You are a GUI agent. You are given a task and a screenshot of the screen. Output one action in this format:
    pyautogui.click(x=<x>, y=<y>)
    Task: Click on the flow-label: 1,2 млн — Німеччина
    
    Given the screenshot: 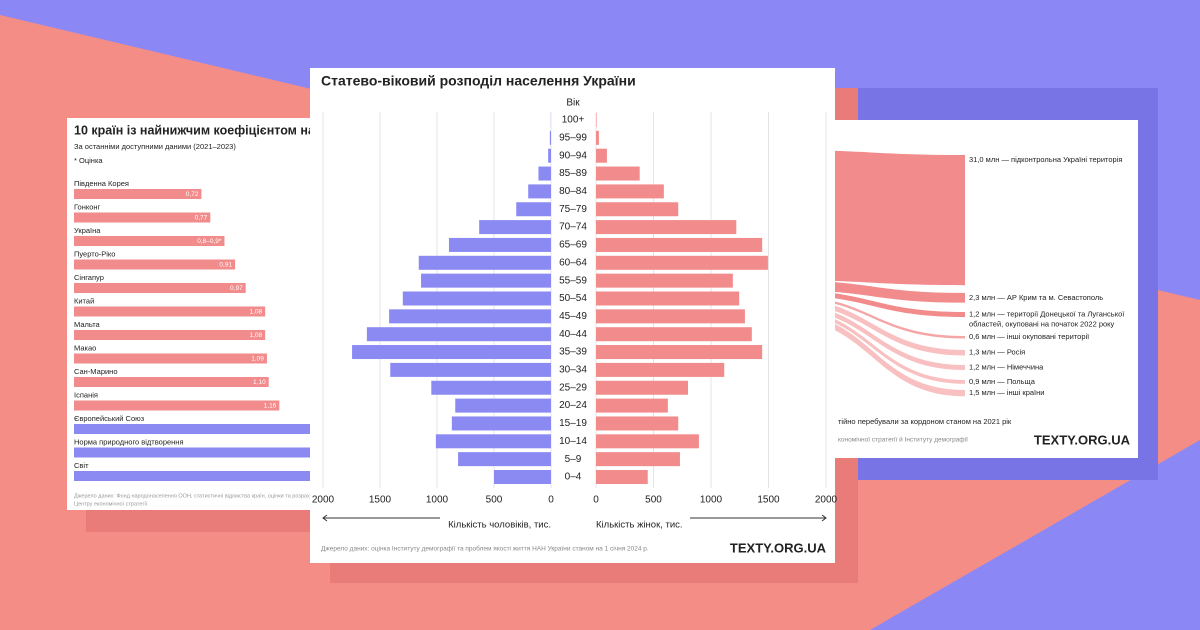 What is the action you would take?
    pyautogui.click(x=1006, y=367)
    